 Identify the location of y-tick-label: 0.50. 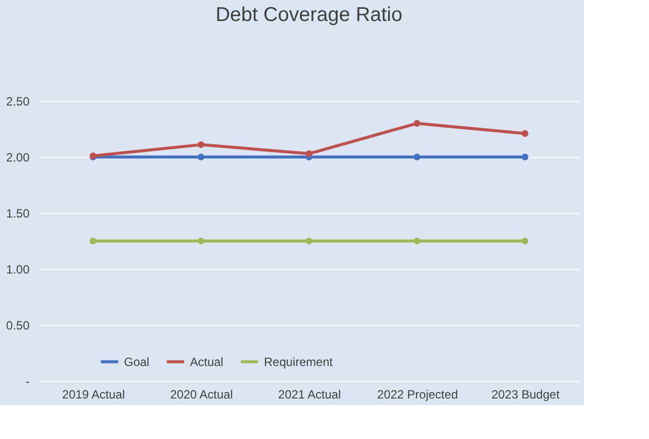
(18, 325).